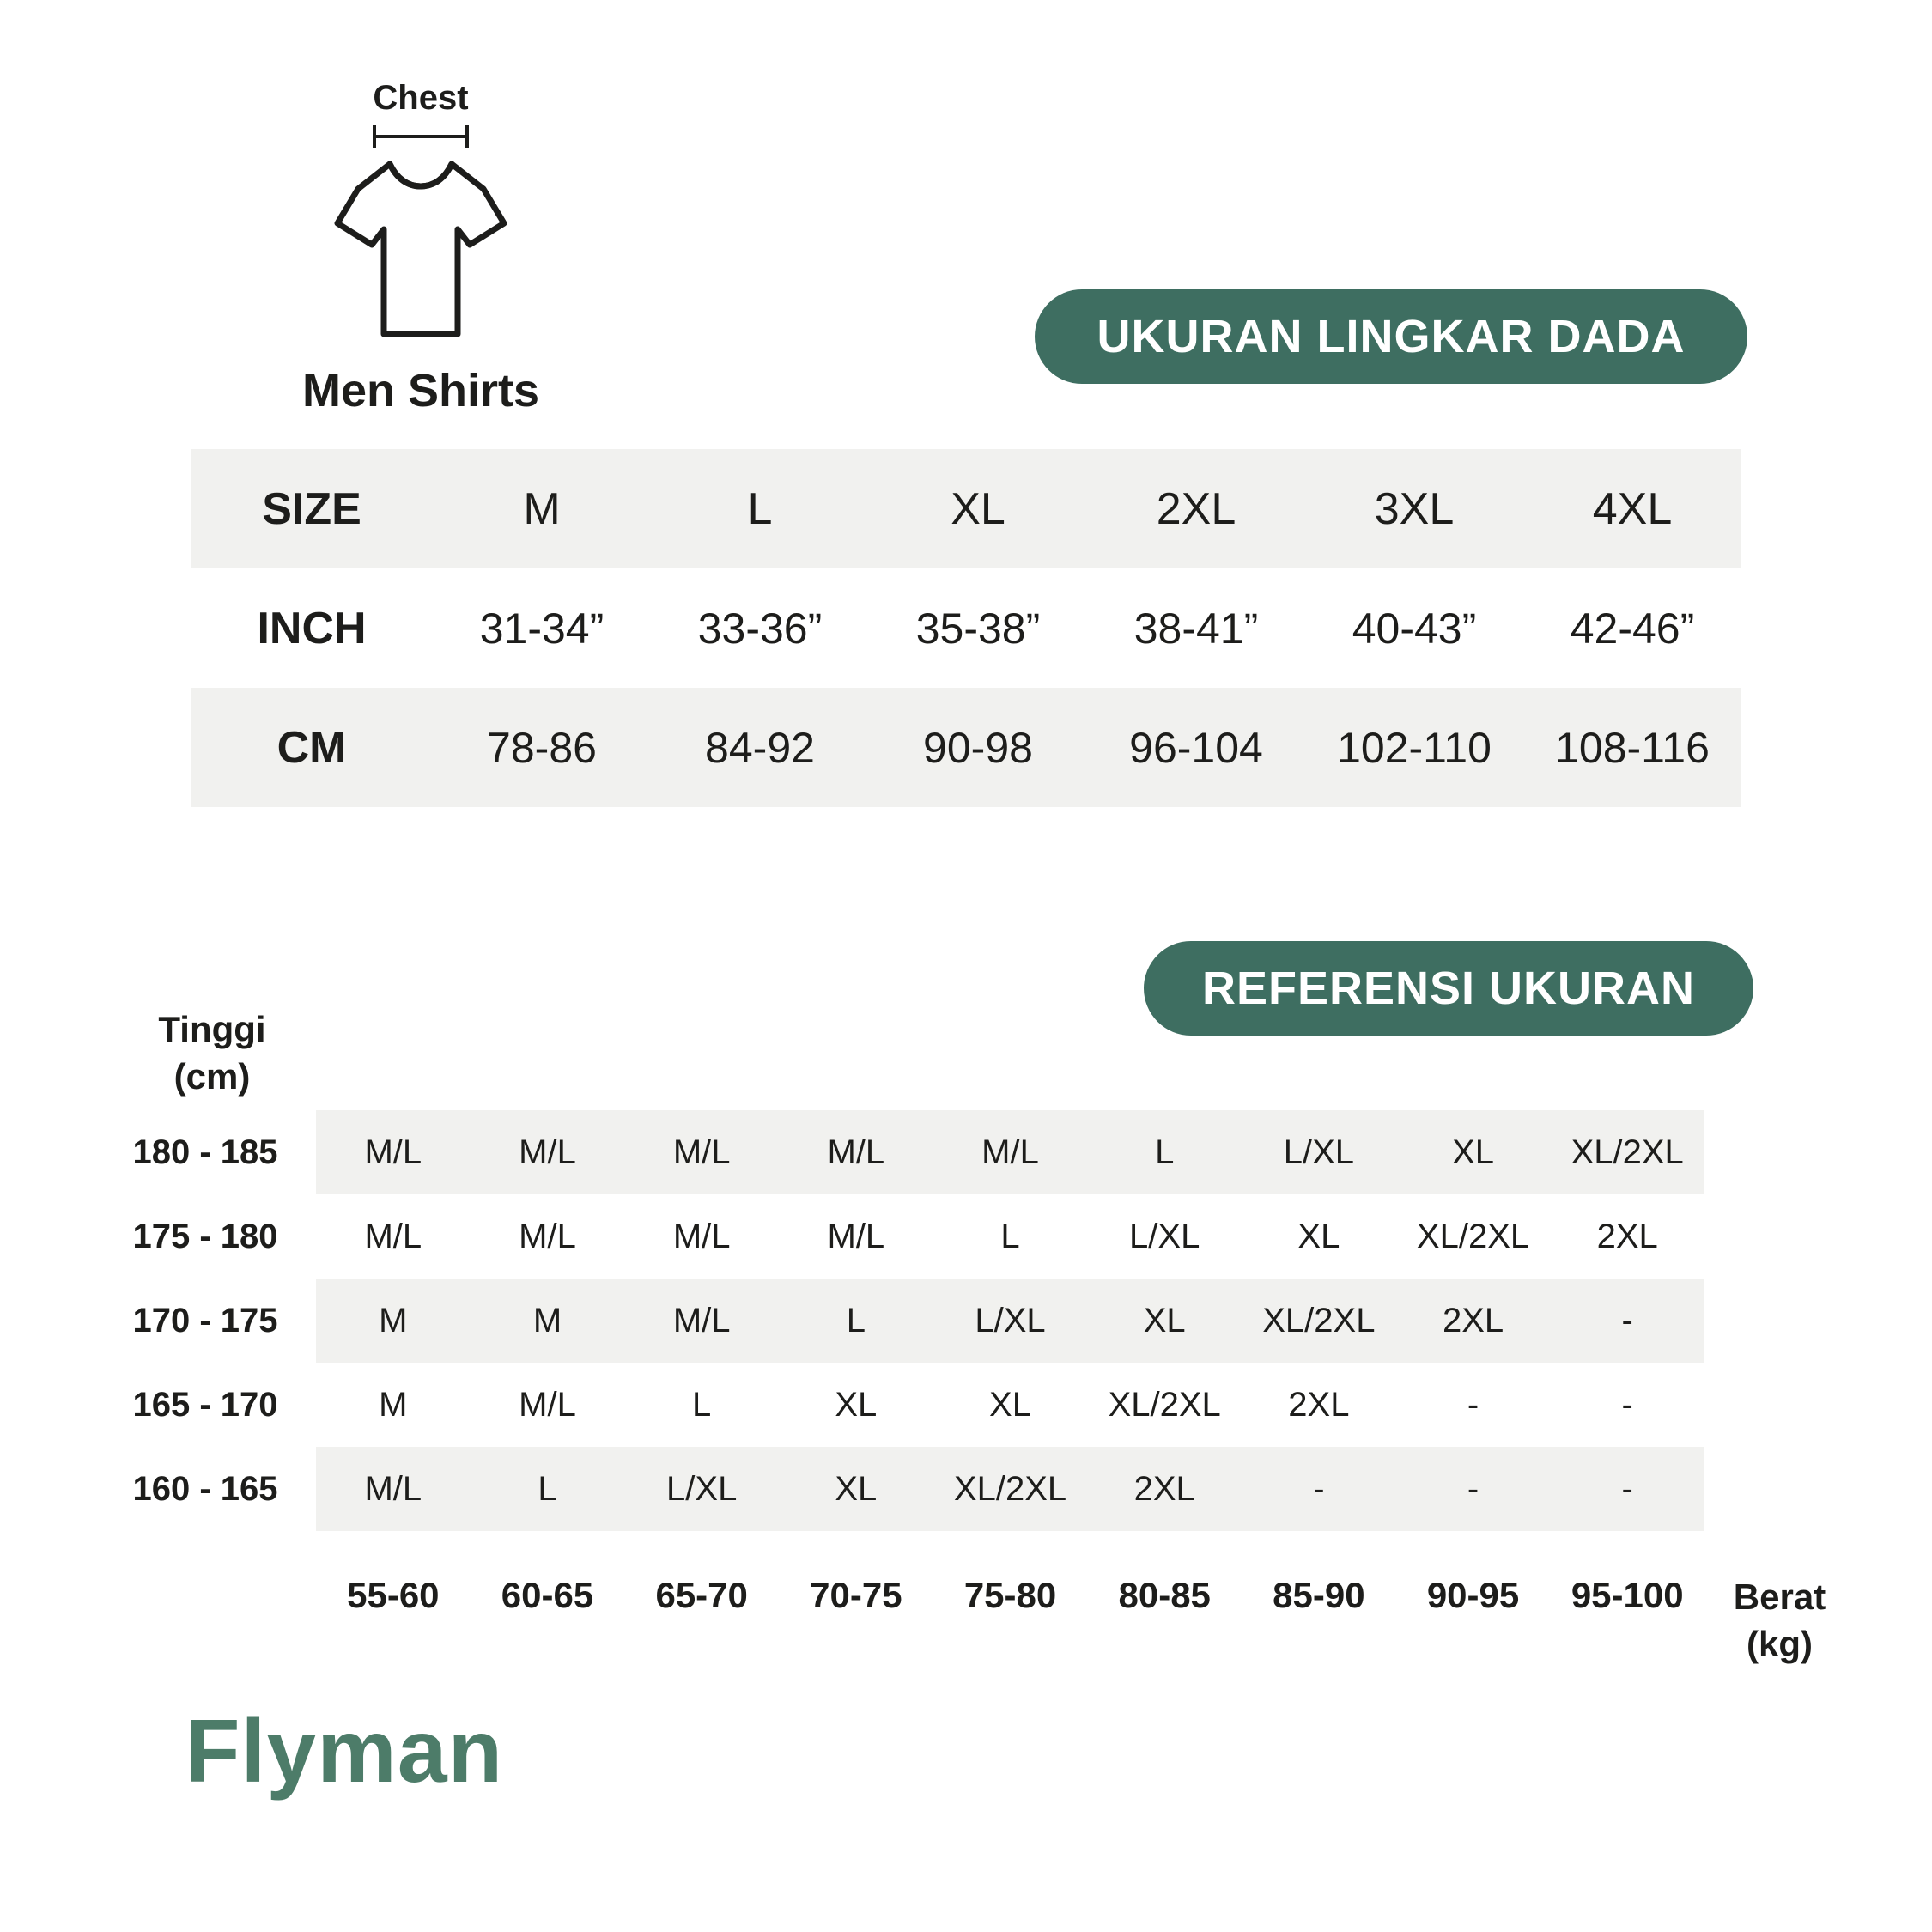 This screenshot has height=1932, width=1932. Describe the element at coordinates (1415, 508) in the screenshot. I see `size-table-cell: 3XL` at that location.